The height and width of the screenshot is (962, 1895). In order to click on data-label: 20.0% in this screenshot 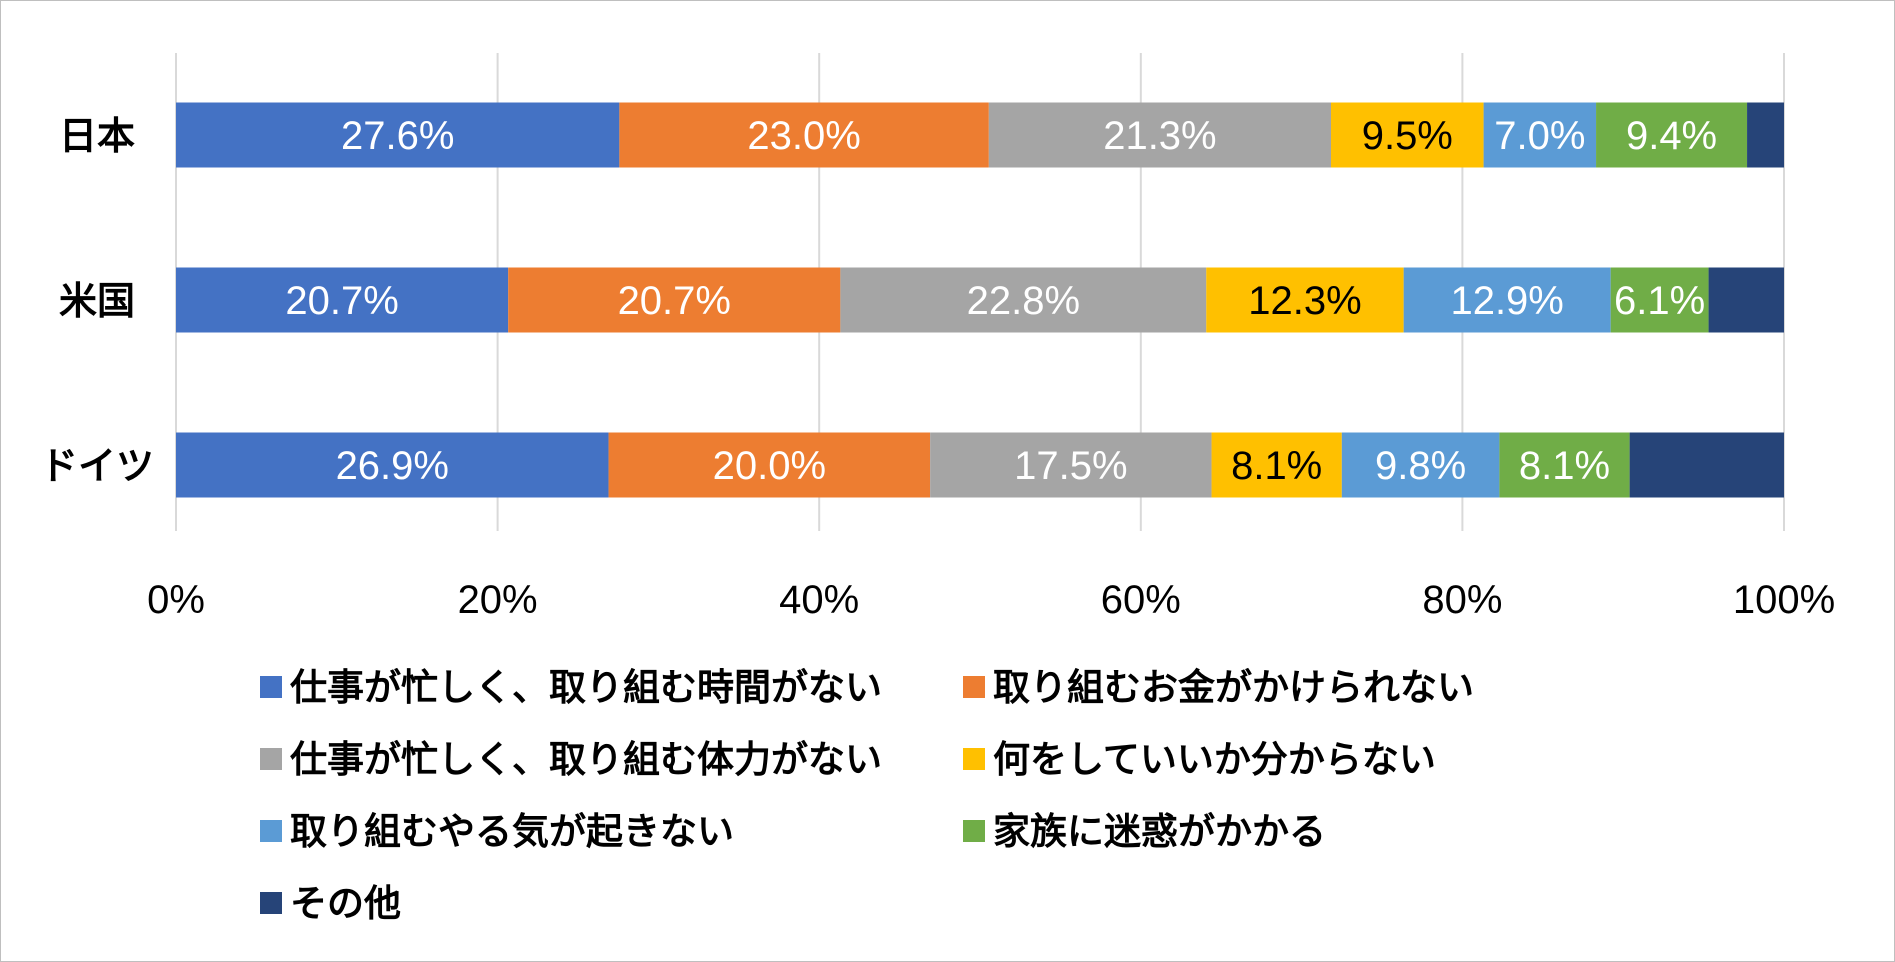, I will do `click(769, 466)`.